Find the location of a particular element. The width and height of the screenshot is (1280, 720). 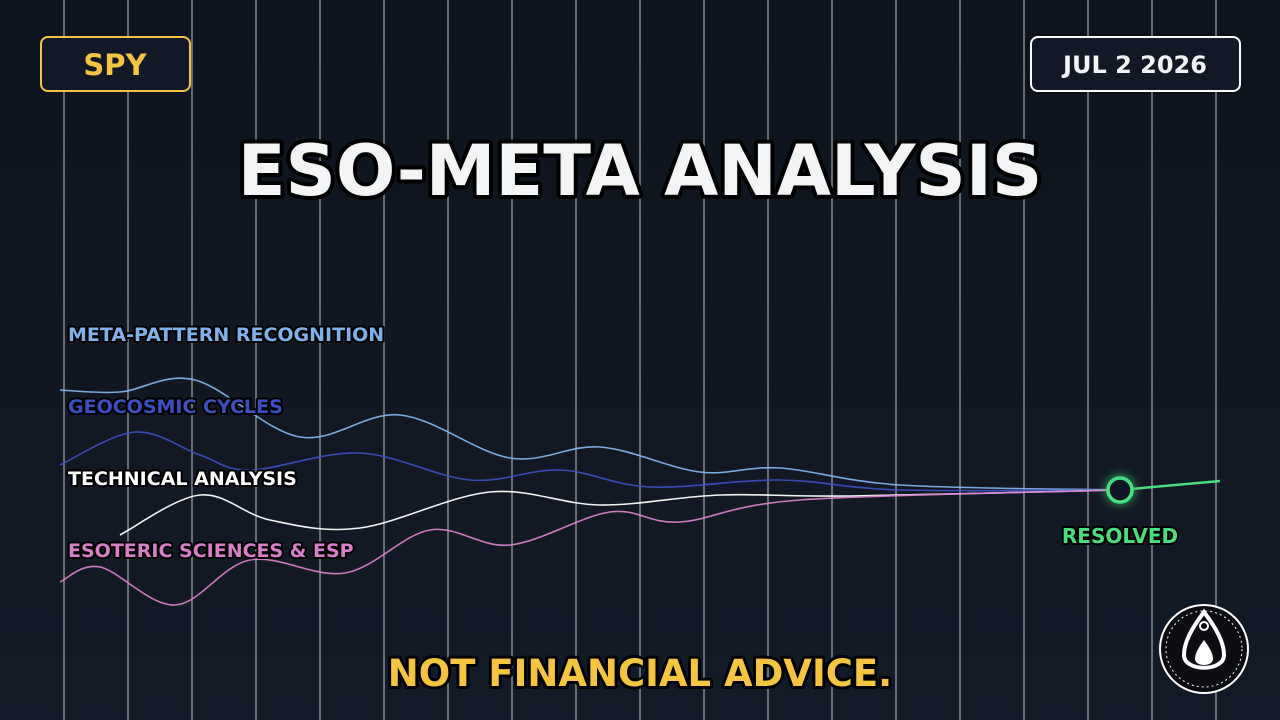

date-badge is located at coordinates (1135, 64).